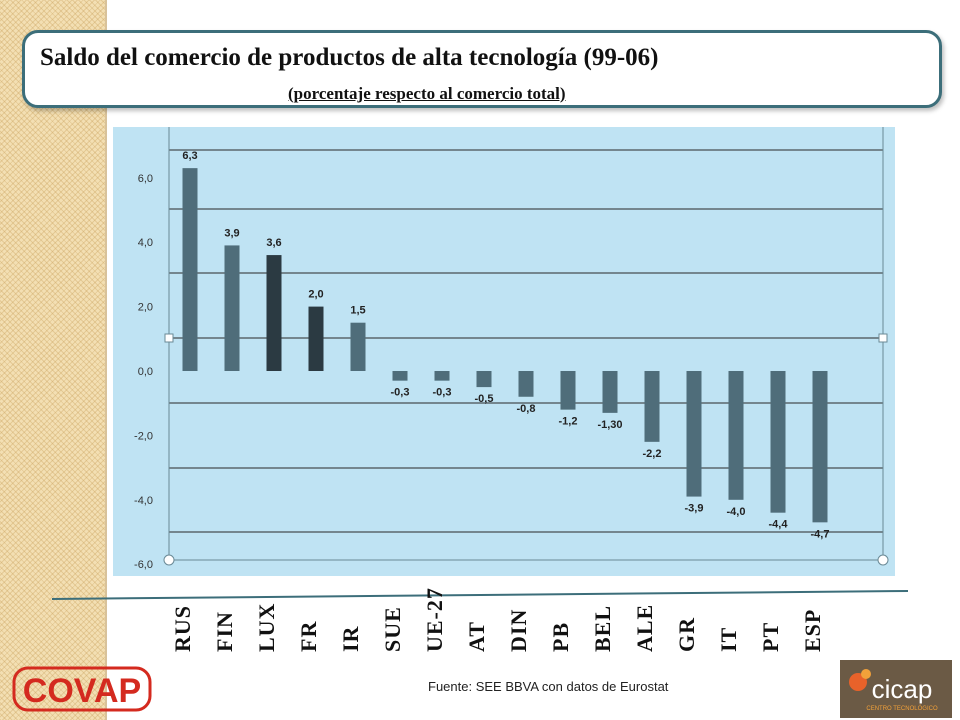 The width and height of the screenshot is (960, 720). I want to click on y-tick-label: -6,0, so click(143, 565).